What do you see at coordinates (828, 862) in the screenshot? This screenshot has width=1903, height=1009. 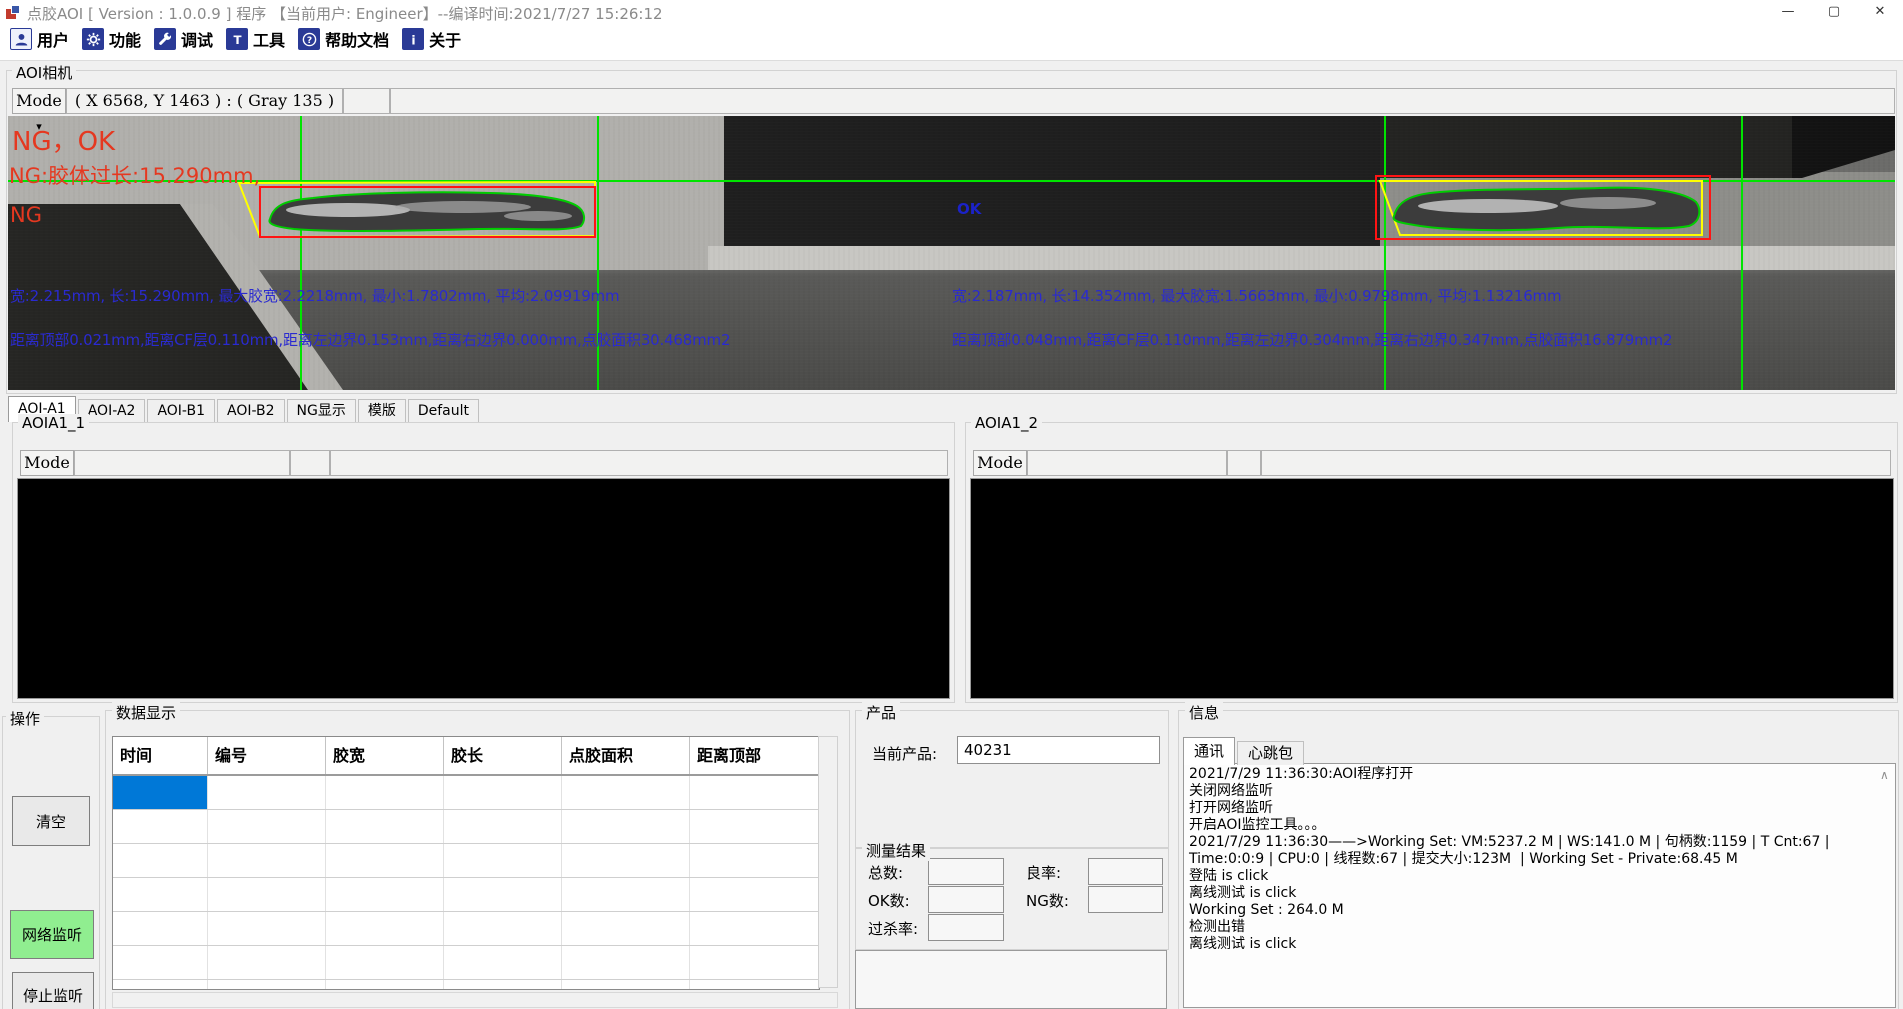 I see `table-vscrollbar` at bounding box center [828, 862].